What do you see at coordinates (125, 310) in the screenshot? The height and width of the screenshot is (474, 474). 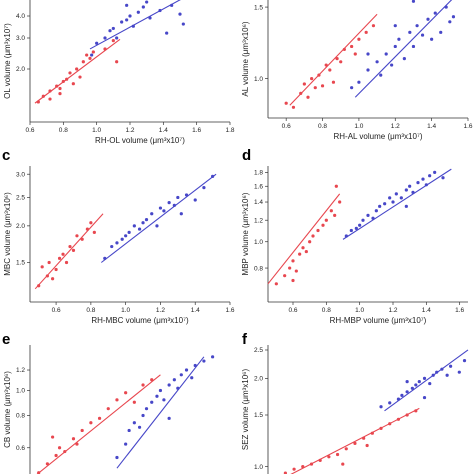 I see `x-tick-label: 1.0` at bounding box center [125, 310].